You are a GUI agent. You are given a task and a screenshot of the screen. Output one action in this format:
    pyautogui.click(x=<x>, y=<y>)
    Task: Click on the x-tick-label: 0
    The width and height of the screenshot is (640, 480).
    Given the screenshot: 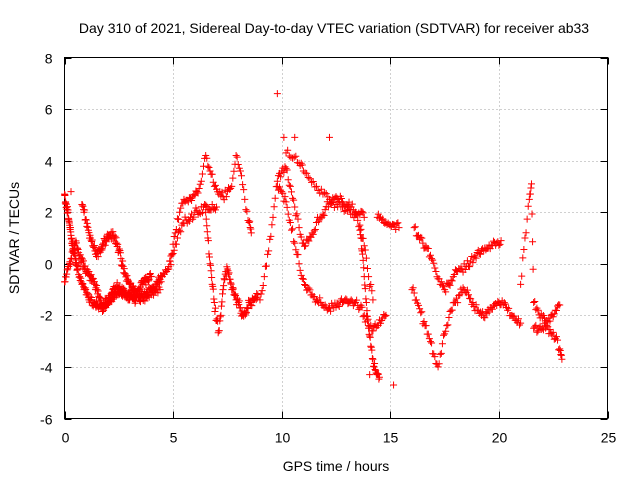 What is the action you would take?
    pyautogui.click(x=66, y=438)
    